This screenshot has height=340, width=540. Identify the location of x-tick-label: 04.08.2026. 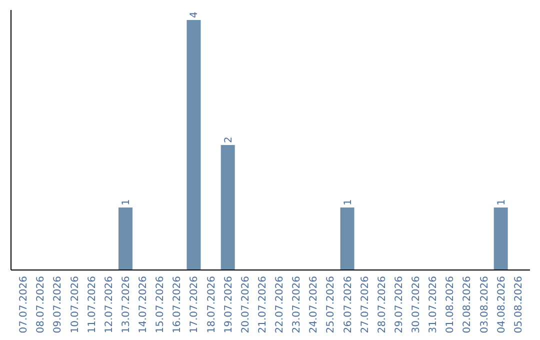
(502, 305).